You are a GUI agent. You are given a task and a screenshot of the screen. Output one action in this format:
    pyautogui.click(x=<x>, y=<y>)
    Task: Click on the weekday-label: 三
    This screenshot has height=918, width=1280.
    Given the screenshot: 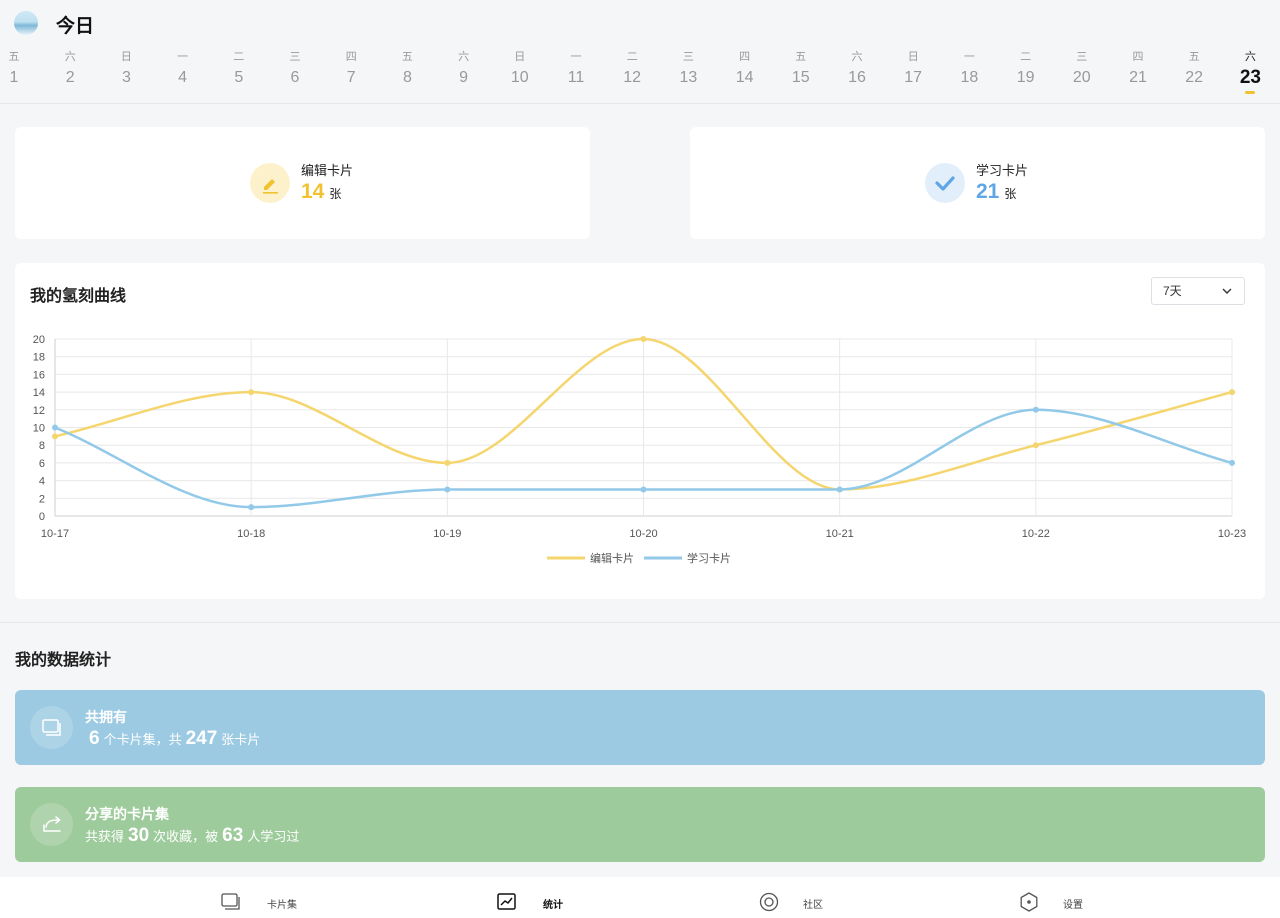 What is the action you would take?
    pyautogui.click(x=1082, y=57)
    